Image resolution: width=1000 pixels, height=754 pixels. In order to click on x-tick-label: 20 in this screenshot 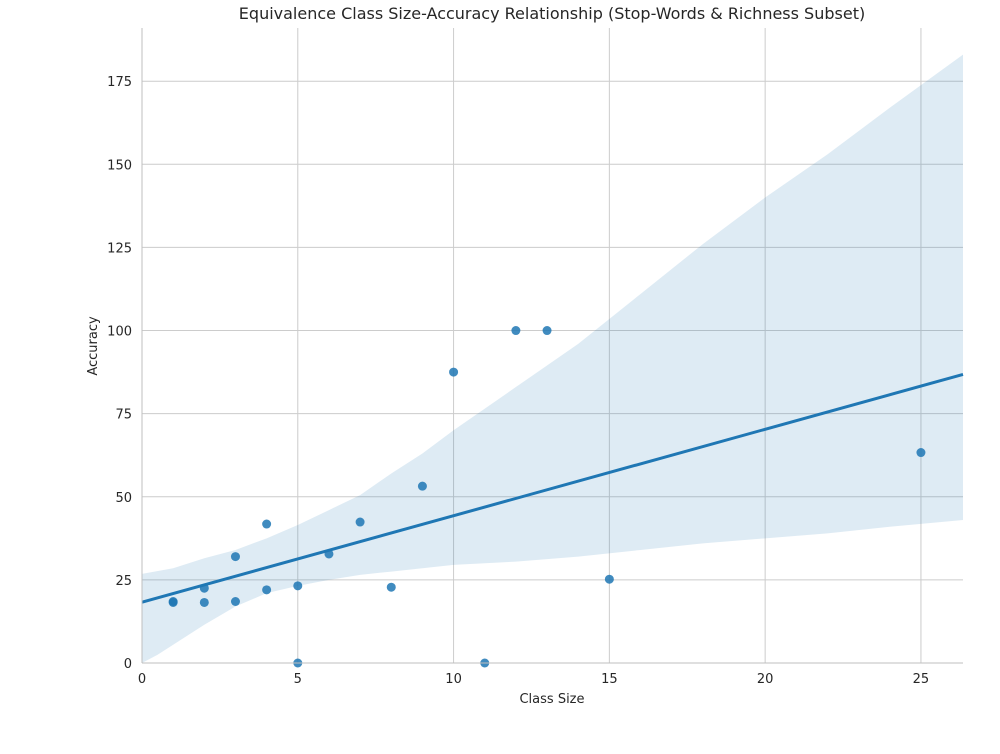, I will do `click(765, 679)`.